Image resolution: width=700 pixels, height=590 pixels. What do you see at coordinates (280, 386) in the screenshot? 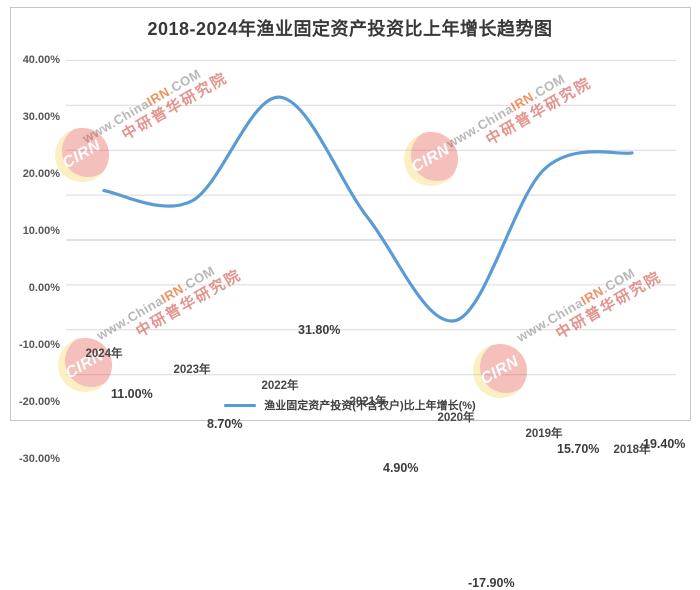
I see `x-axis-category-label: 2022年` at bounding box center [280, 386].